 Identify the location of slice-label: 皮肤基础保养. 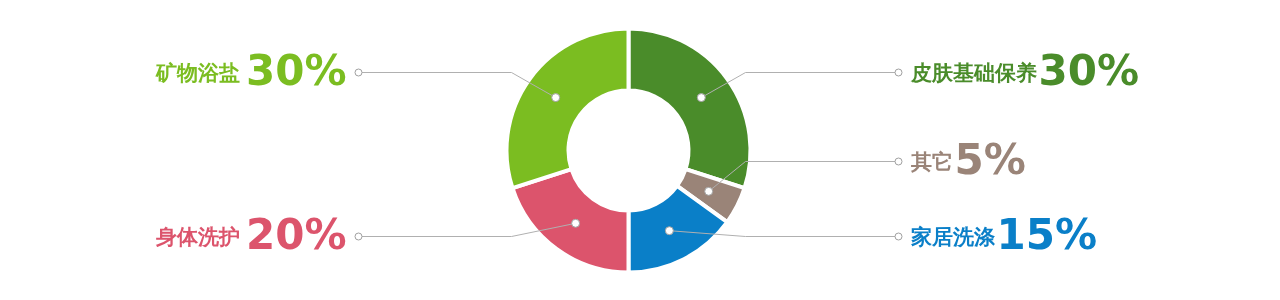
(973, 72).